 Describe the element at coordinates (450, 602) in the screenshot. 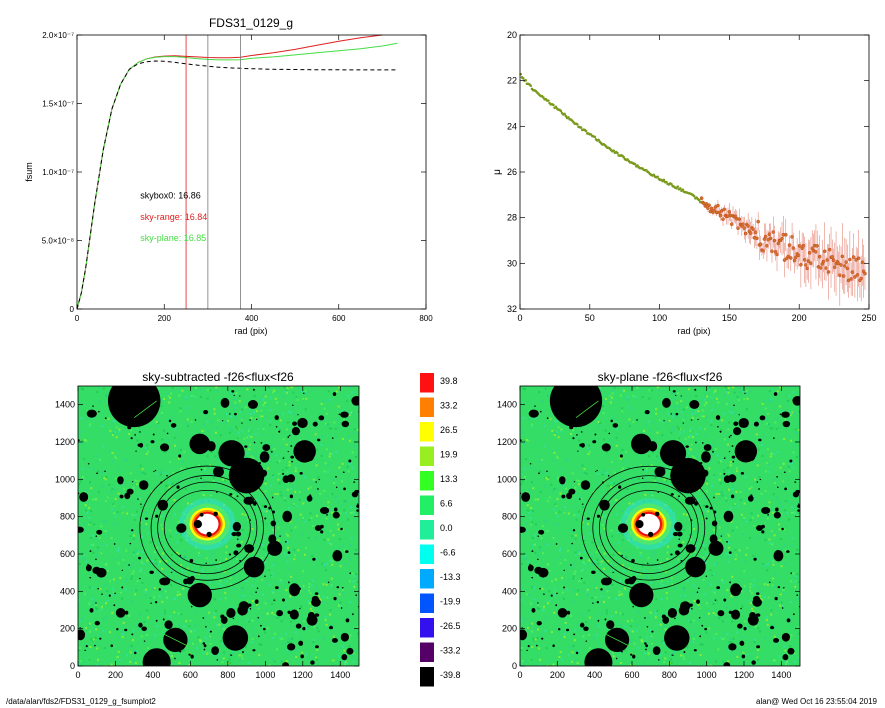

I see `colorbar-label: -19.9` at that location.